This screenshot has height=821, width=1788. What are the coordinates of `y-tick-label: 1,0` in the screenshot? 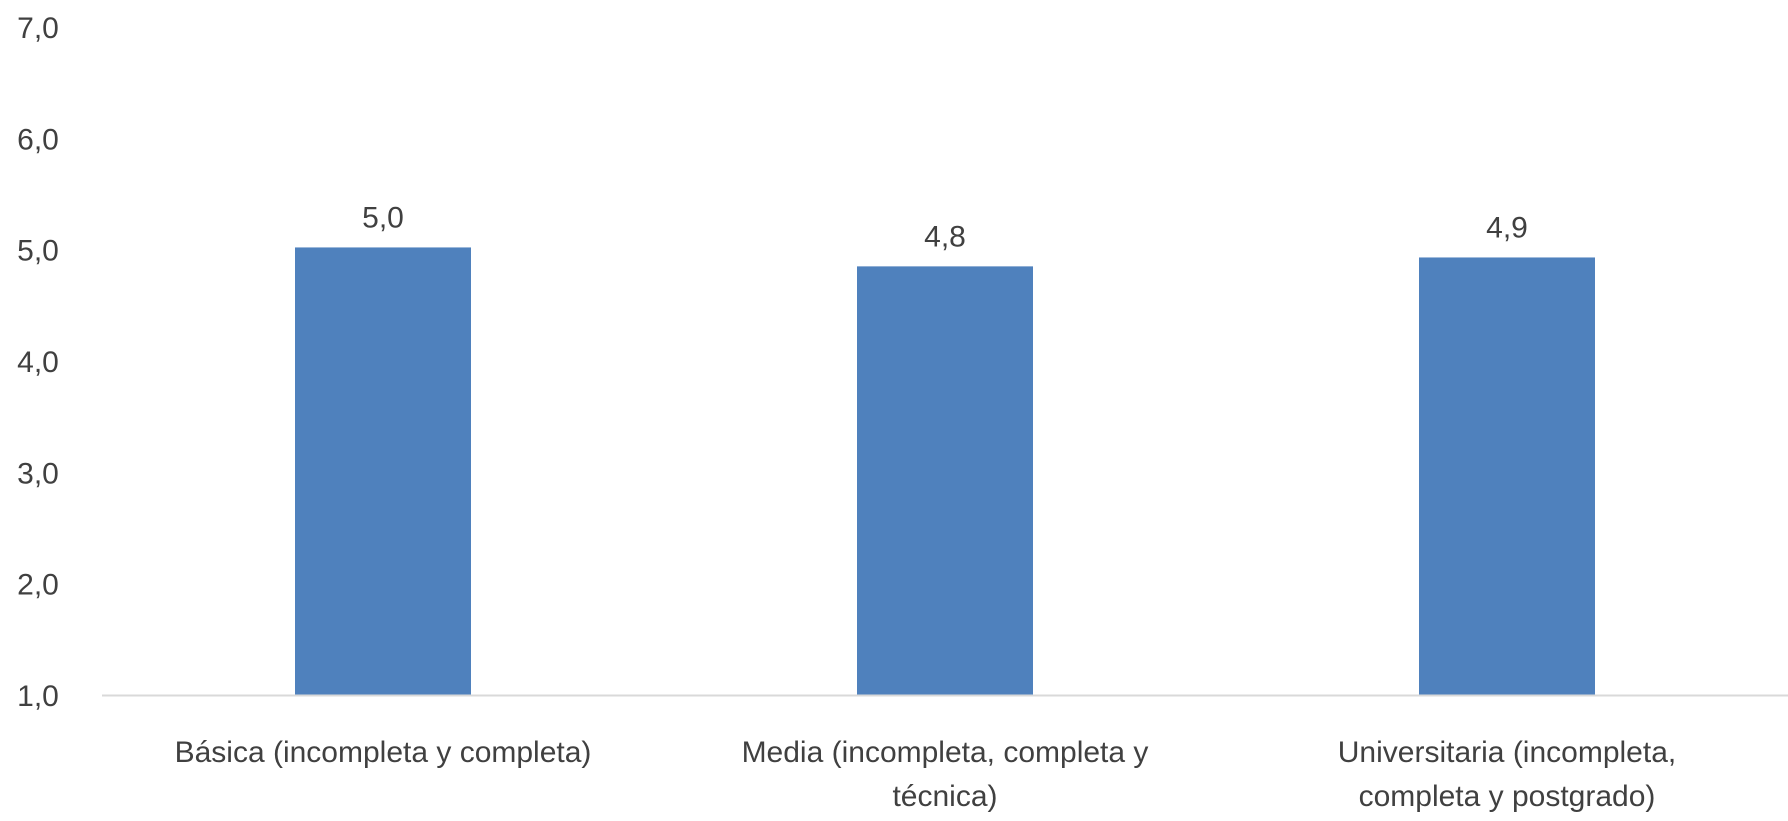 It's located at (38, 696).